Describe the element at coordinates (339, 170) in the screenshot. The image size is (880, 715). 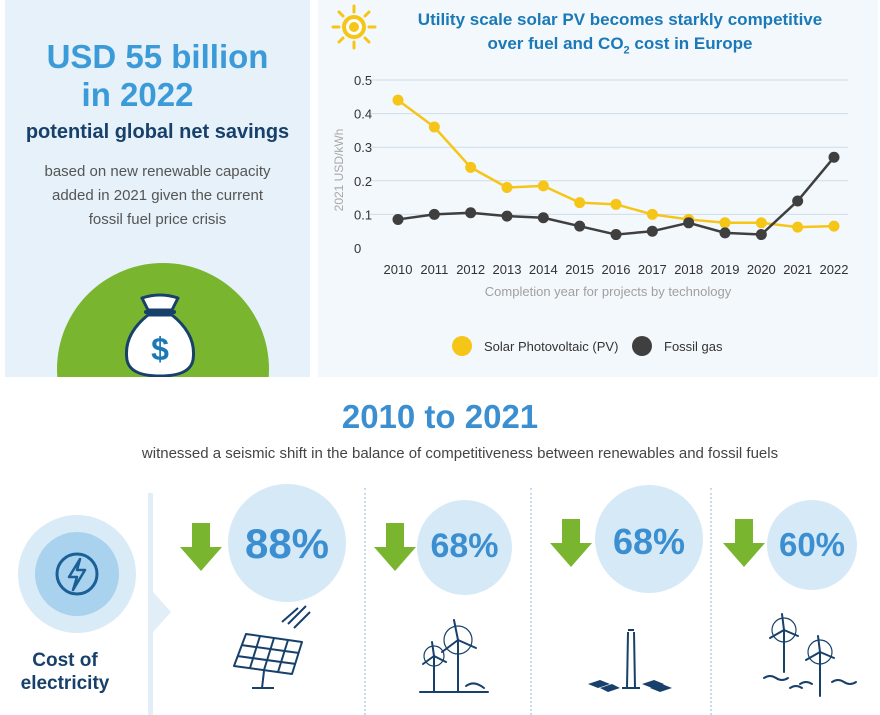
I see `y-axis-label: 2021 USD/kWh` at that location.